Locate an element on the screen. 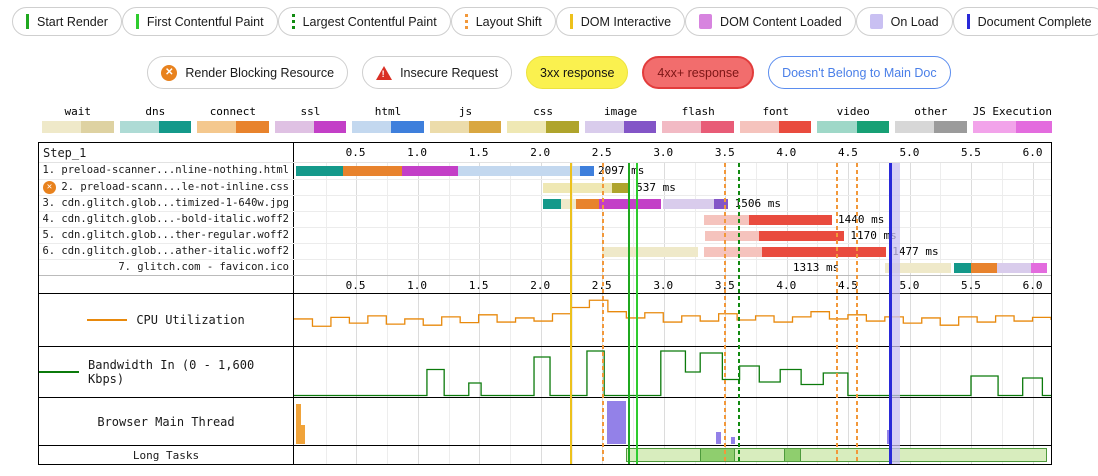 This screenshot has height=476, width=1098. type-ssl: ssl is located at coordinates (310, 119).